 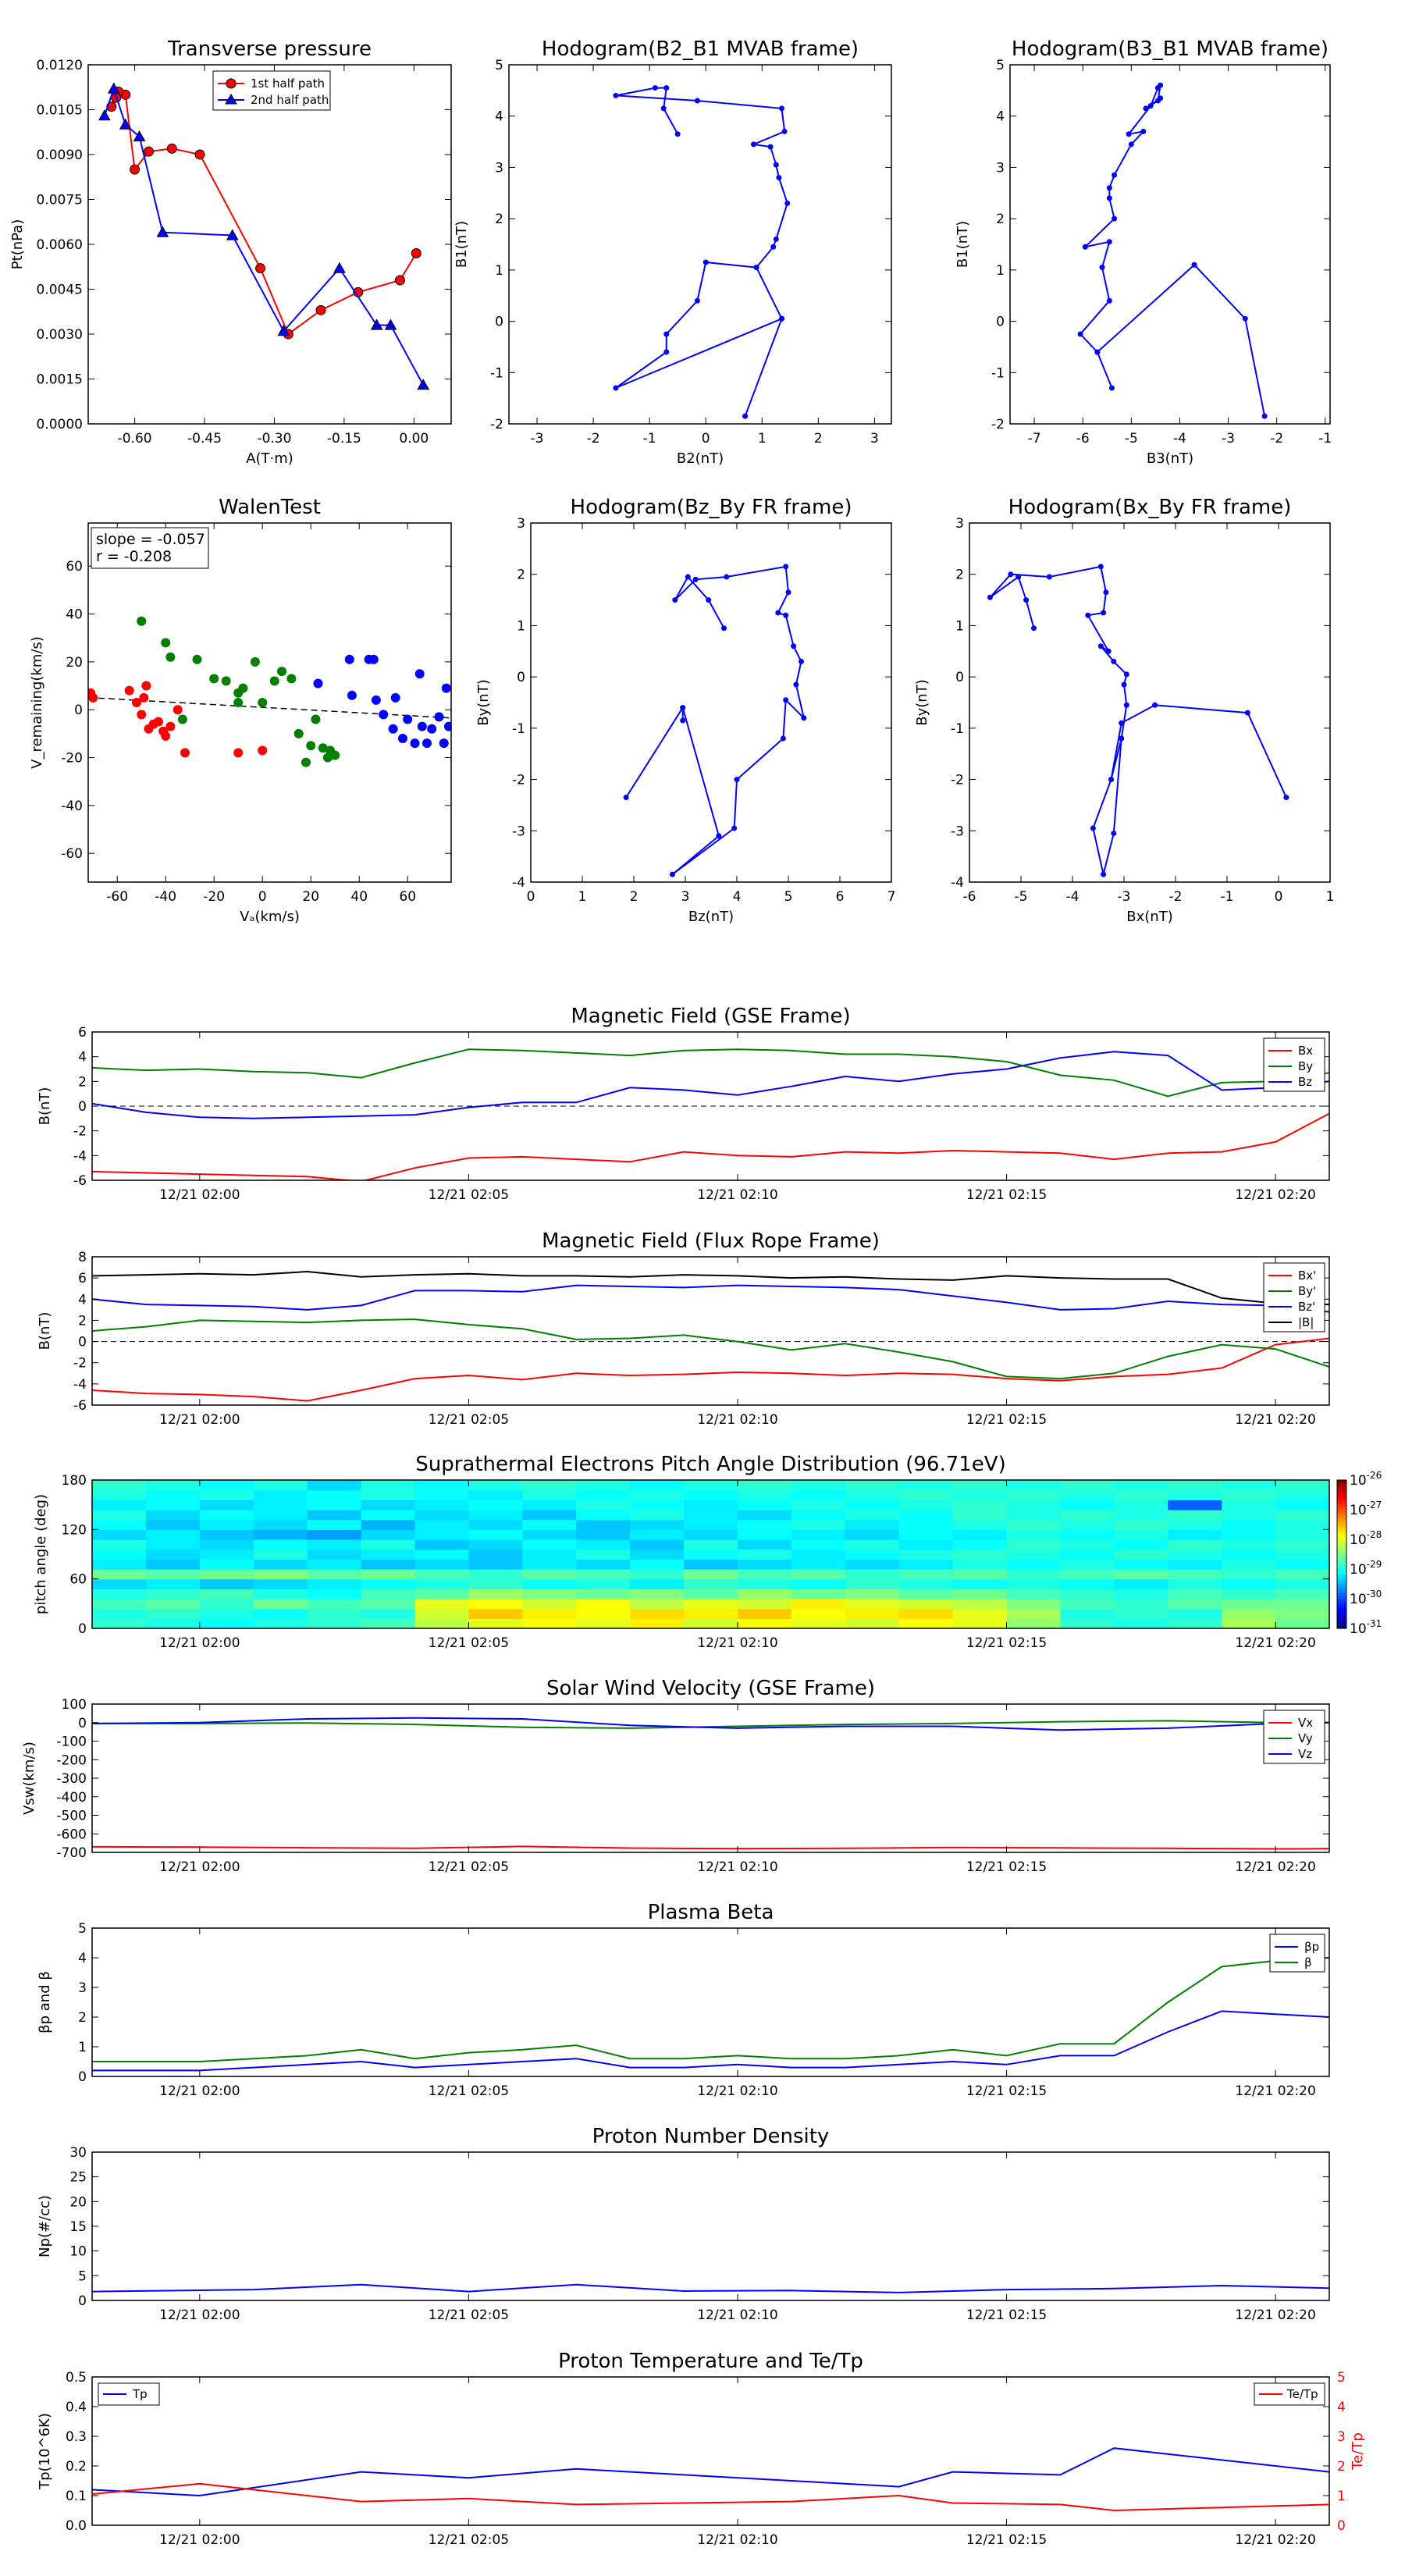 What do you see at coordinates (1306, 1322) in the screenshot?
I see `legend-label: |B|` at bounding box center [1306, 1322].